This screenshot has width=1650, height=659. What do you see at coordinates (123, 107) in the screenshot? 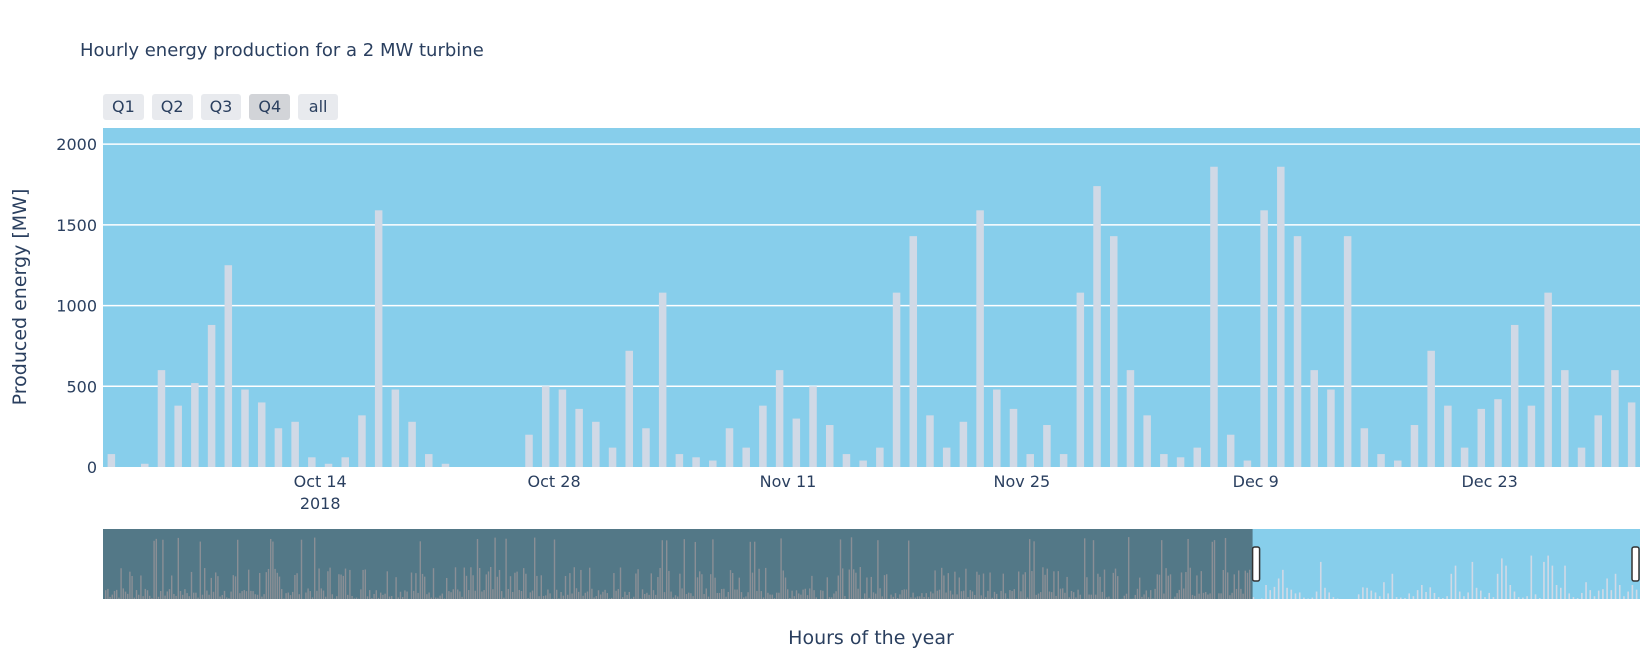
I see `range-button-q1: Q1` at bounding box center [123, 107].